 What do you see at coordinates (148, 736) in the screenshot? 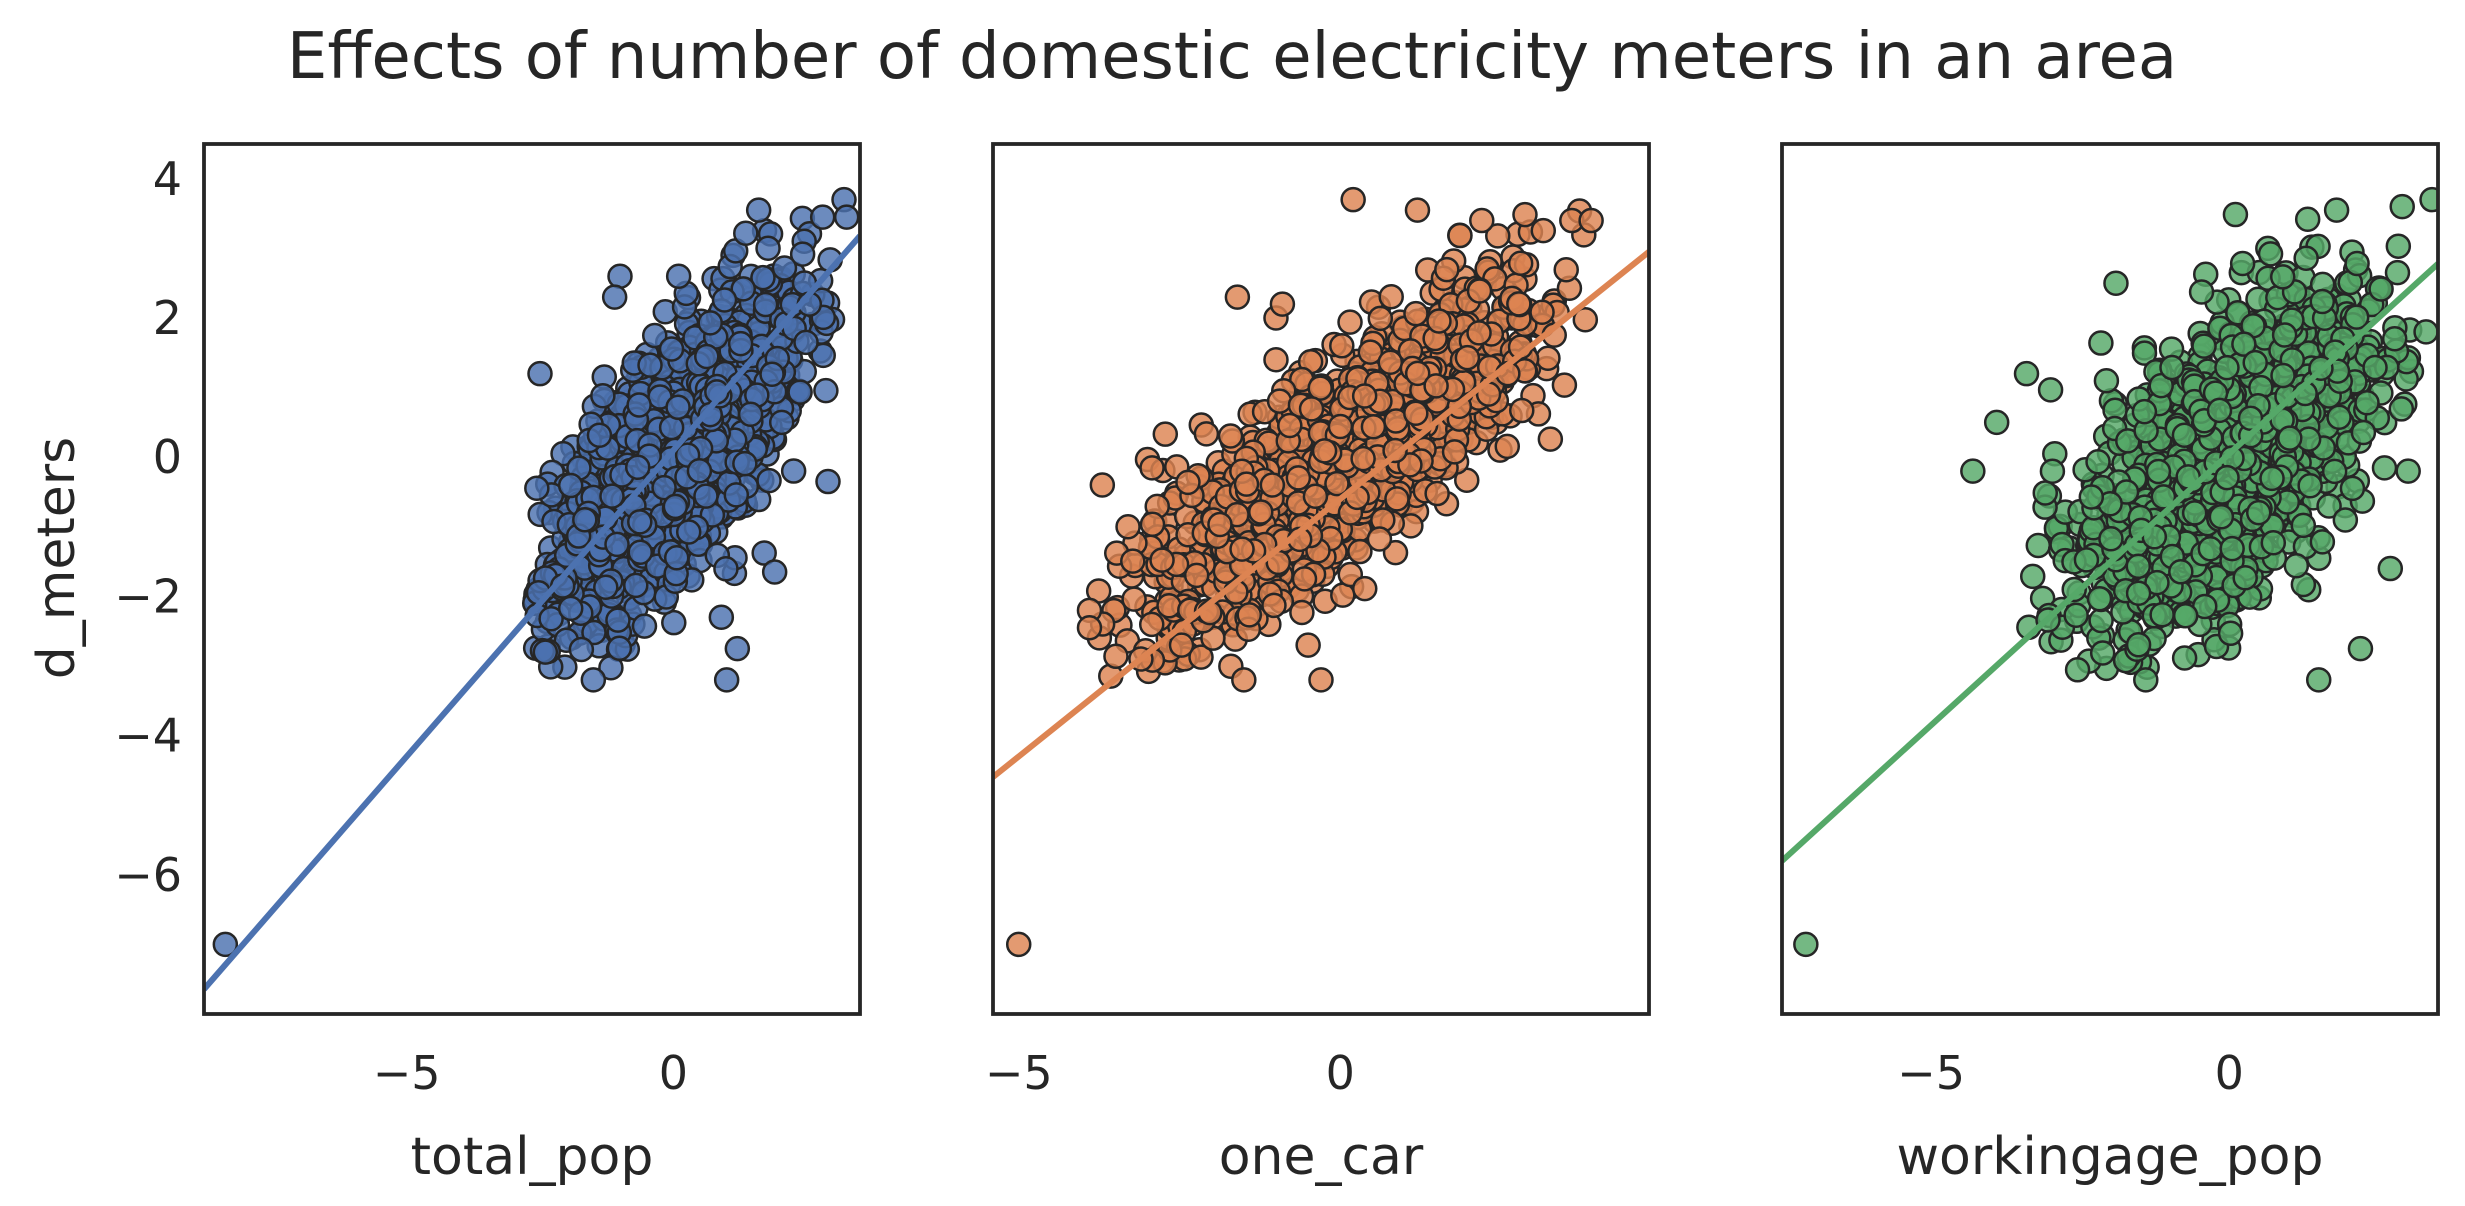
I see `y-tick-label: −4` at bounding box center [148, 736].